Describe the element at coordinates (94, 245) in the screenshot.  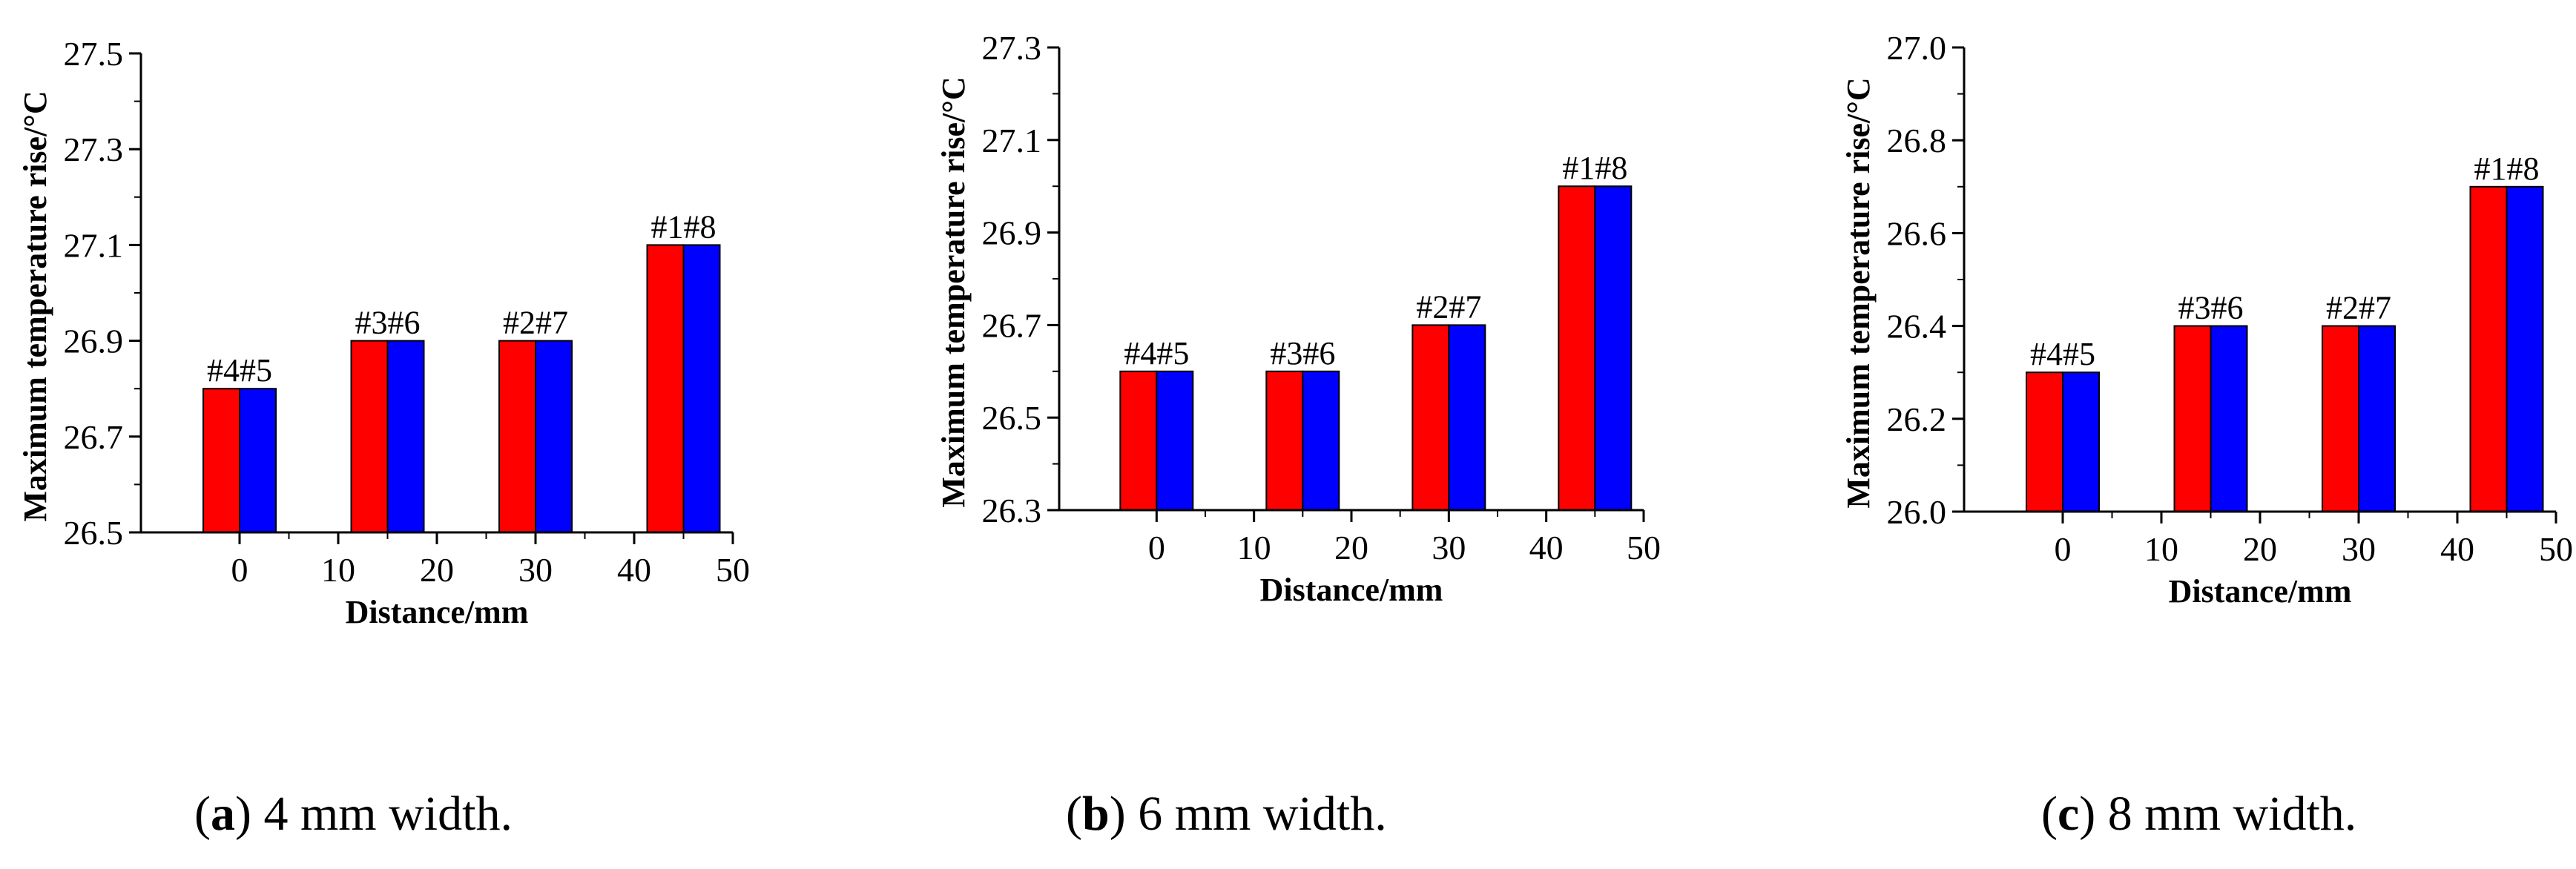
I see `chart-a-ytick-label-3: 27.1` at that location.